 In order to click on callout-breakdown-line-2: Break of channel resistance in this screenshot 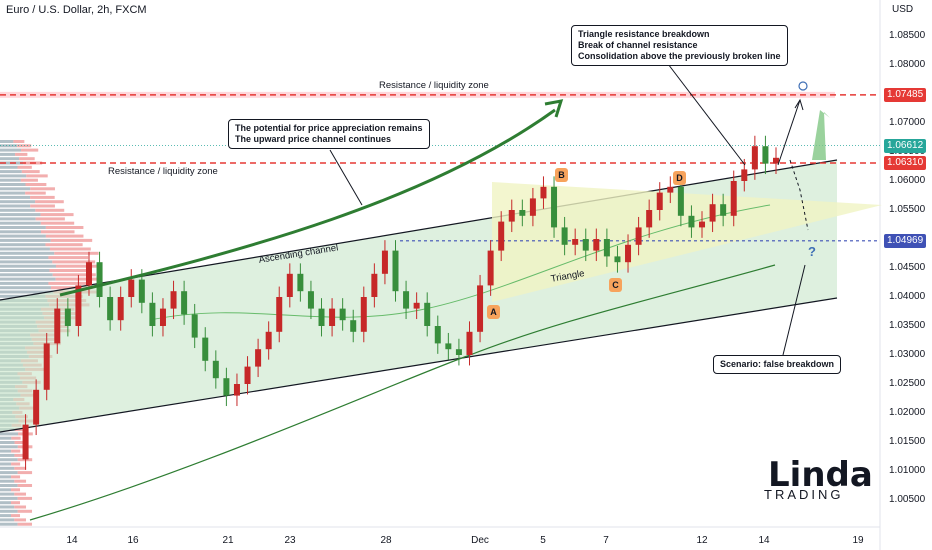, I will do `click(638, 45)`.